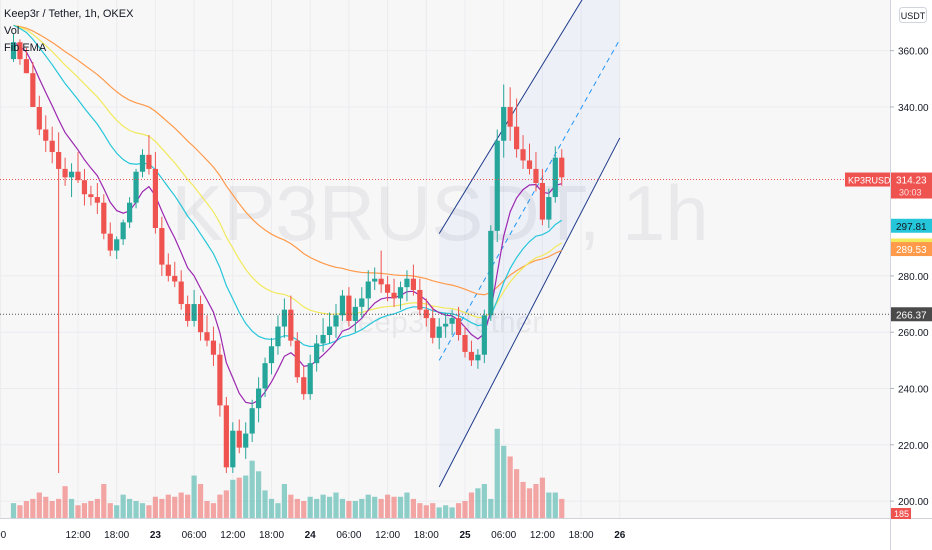 The width and height of the screenshot is (932, 550). I want to click on level-price-label-text: 266.37, so click(911, 315).